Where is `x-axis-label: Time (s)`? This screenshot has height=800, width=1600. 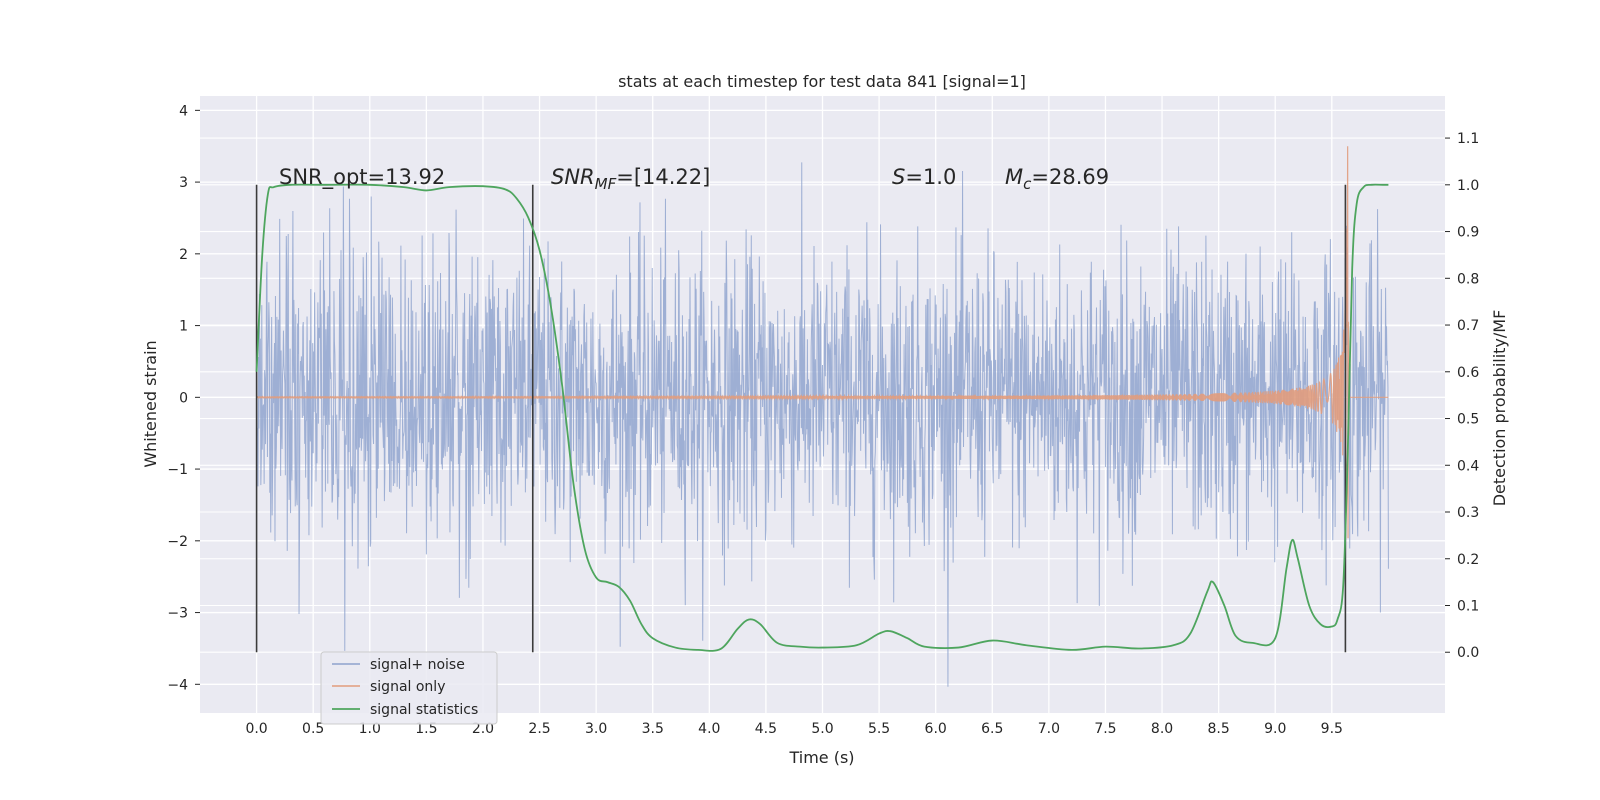 x-axis-label: Time (s) is located at coordinates (821, 757).